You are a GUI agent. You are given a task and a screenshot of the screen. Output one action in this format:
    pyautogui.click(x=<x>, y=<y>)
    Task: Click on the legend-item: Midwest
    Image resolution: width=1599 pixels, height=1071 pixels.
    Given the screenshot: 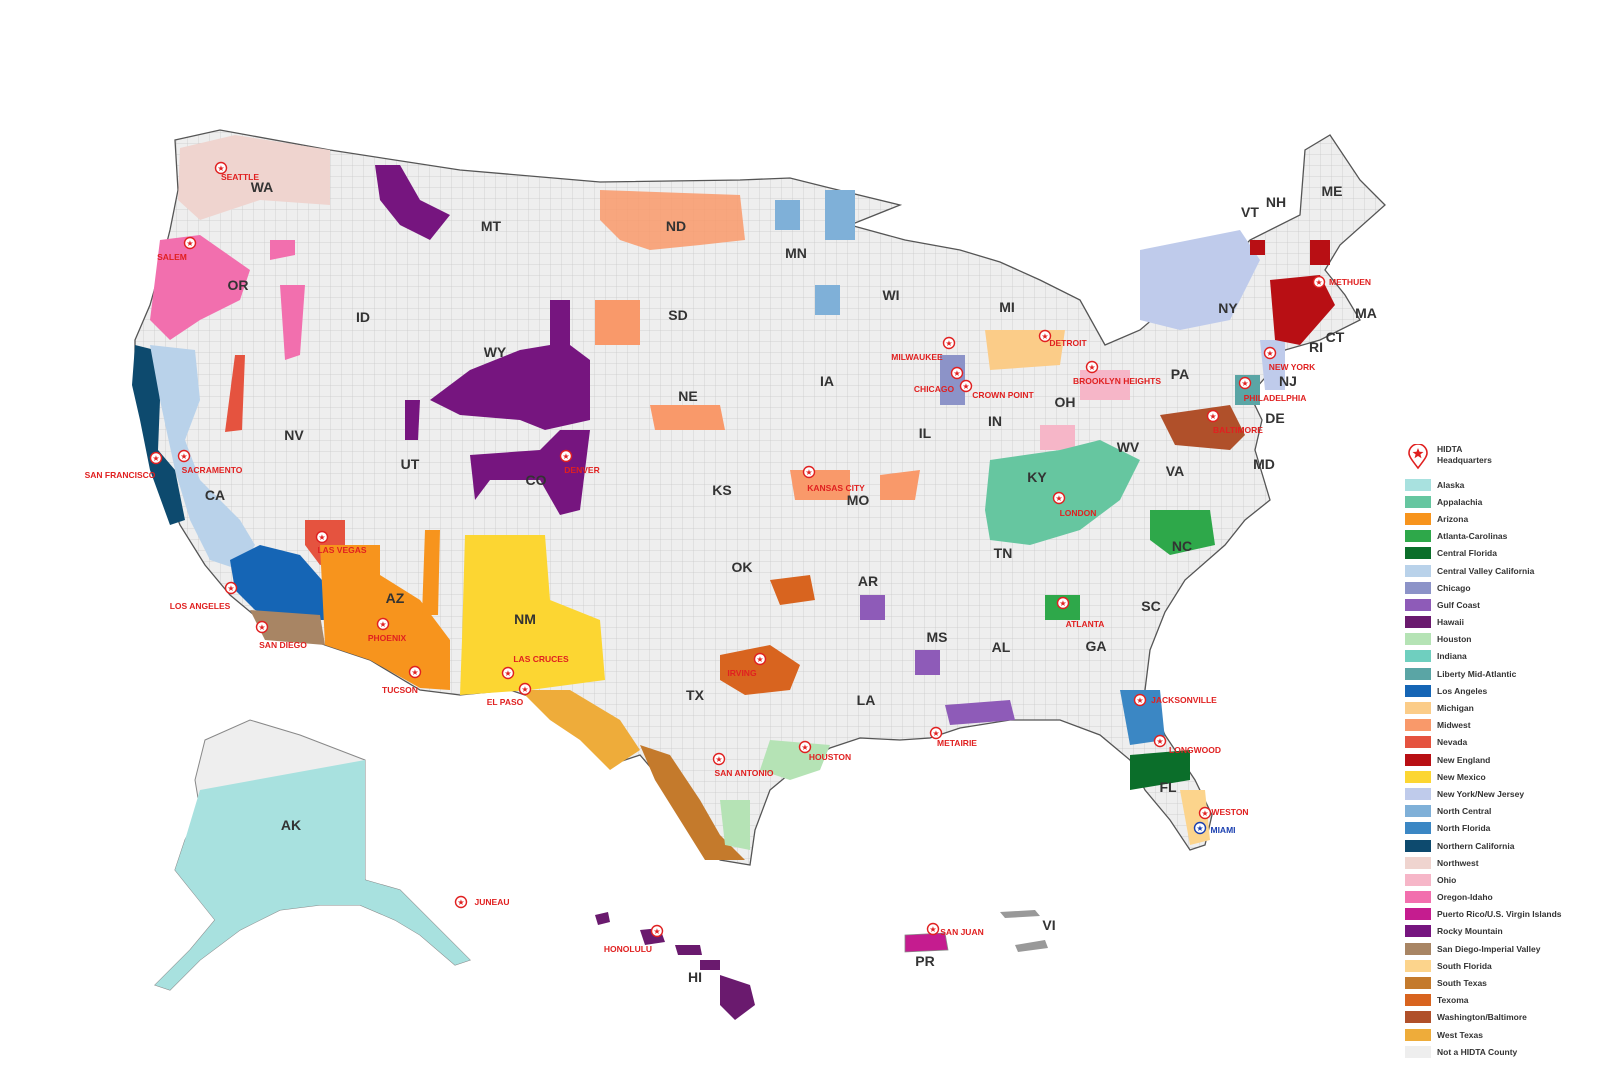 What is the action you would take?
    pyautogui.click(x=1500, y=725)
    